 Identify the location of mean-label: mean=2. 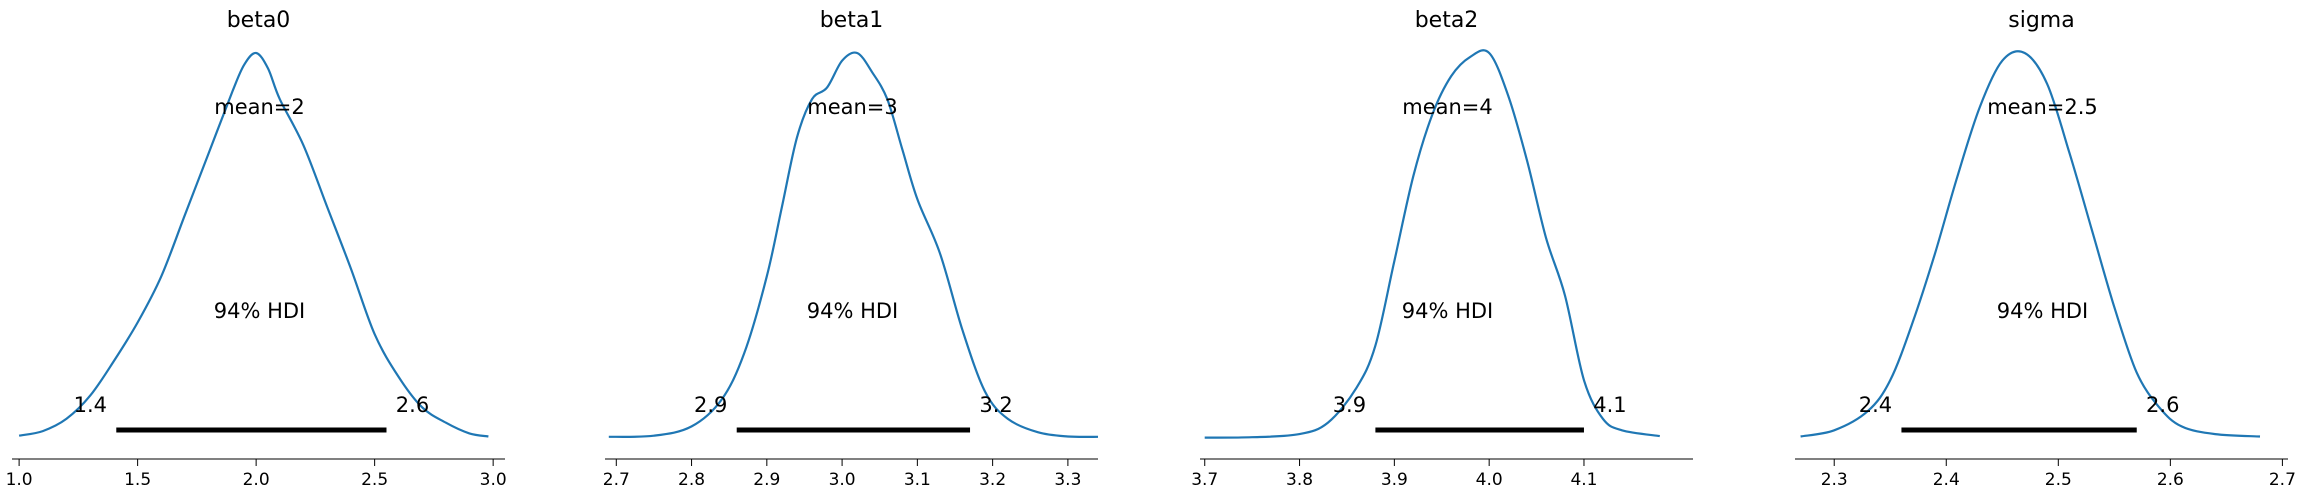
(259, 107).